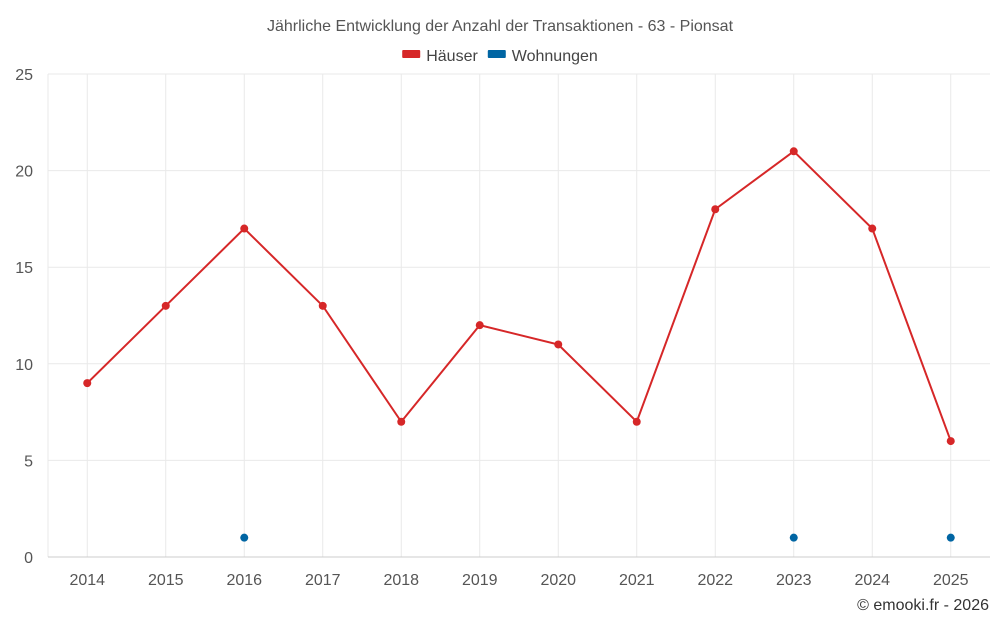  I want to click on x-tick-label: 2025, so click(951, 580).